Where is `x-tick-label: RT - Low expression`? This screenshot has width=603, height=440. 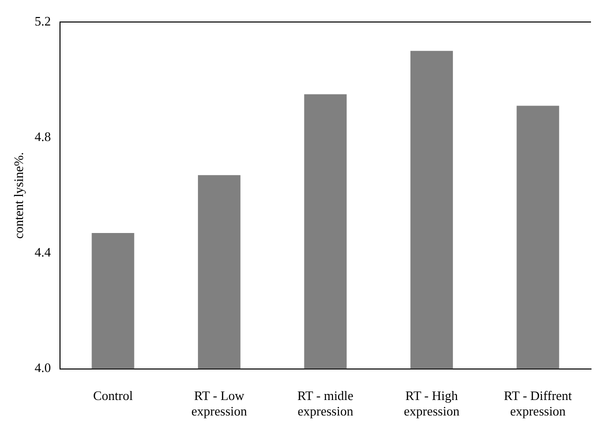
x-tick-label: RT - Low expression is located at coordinates (219, 403).